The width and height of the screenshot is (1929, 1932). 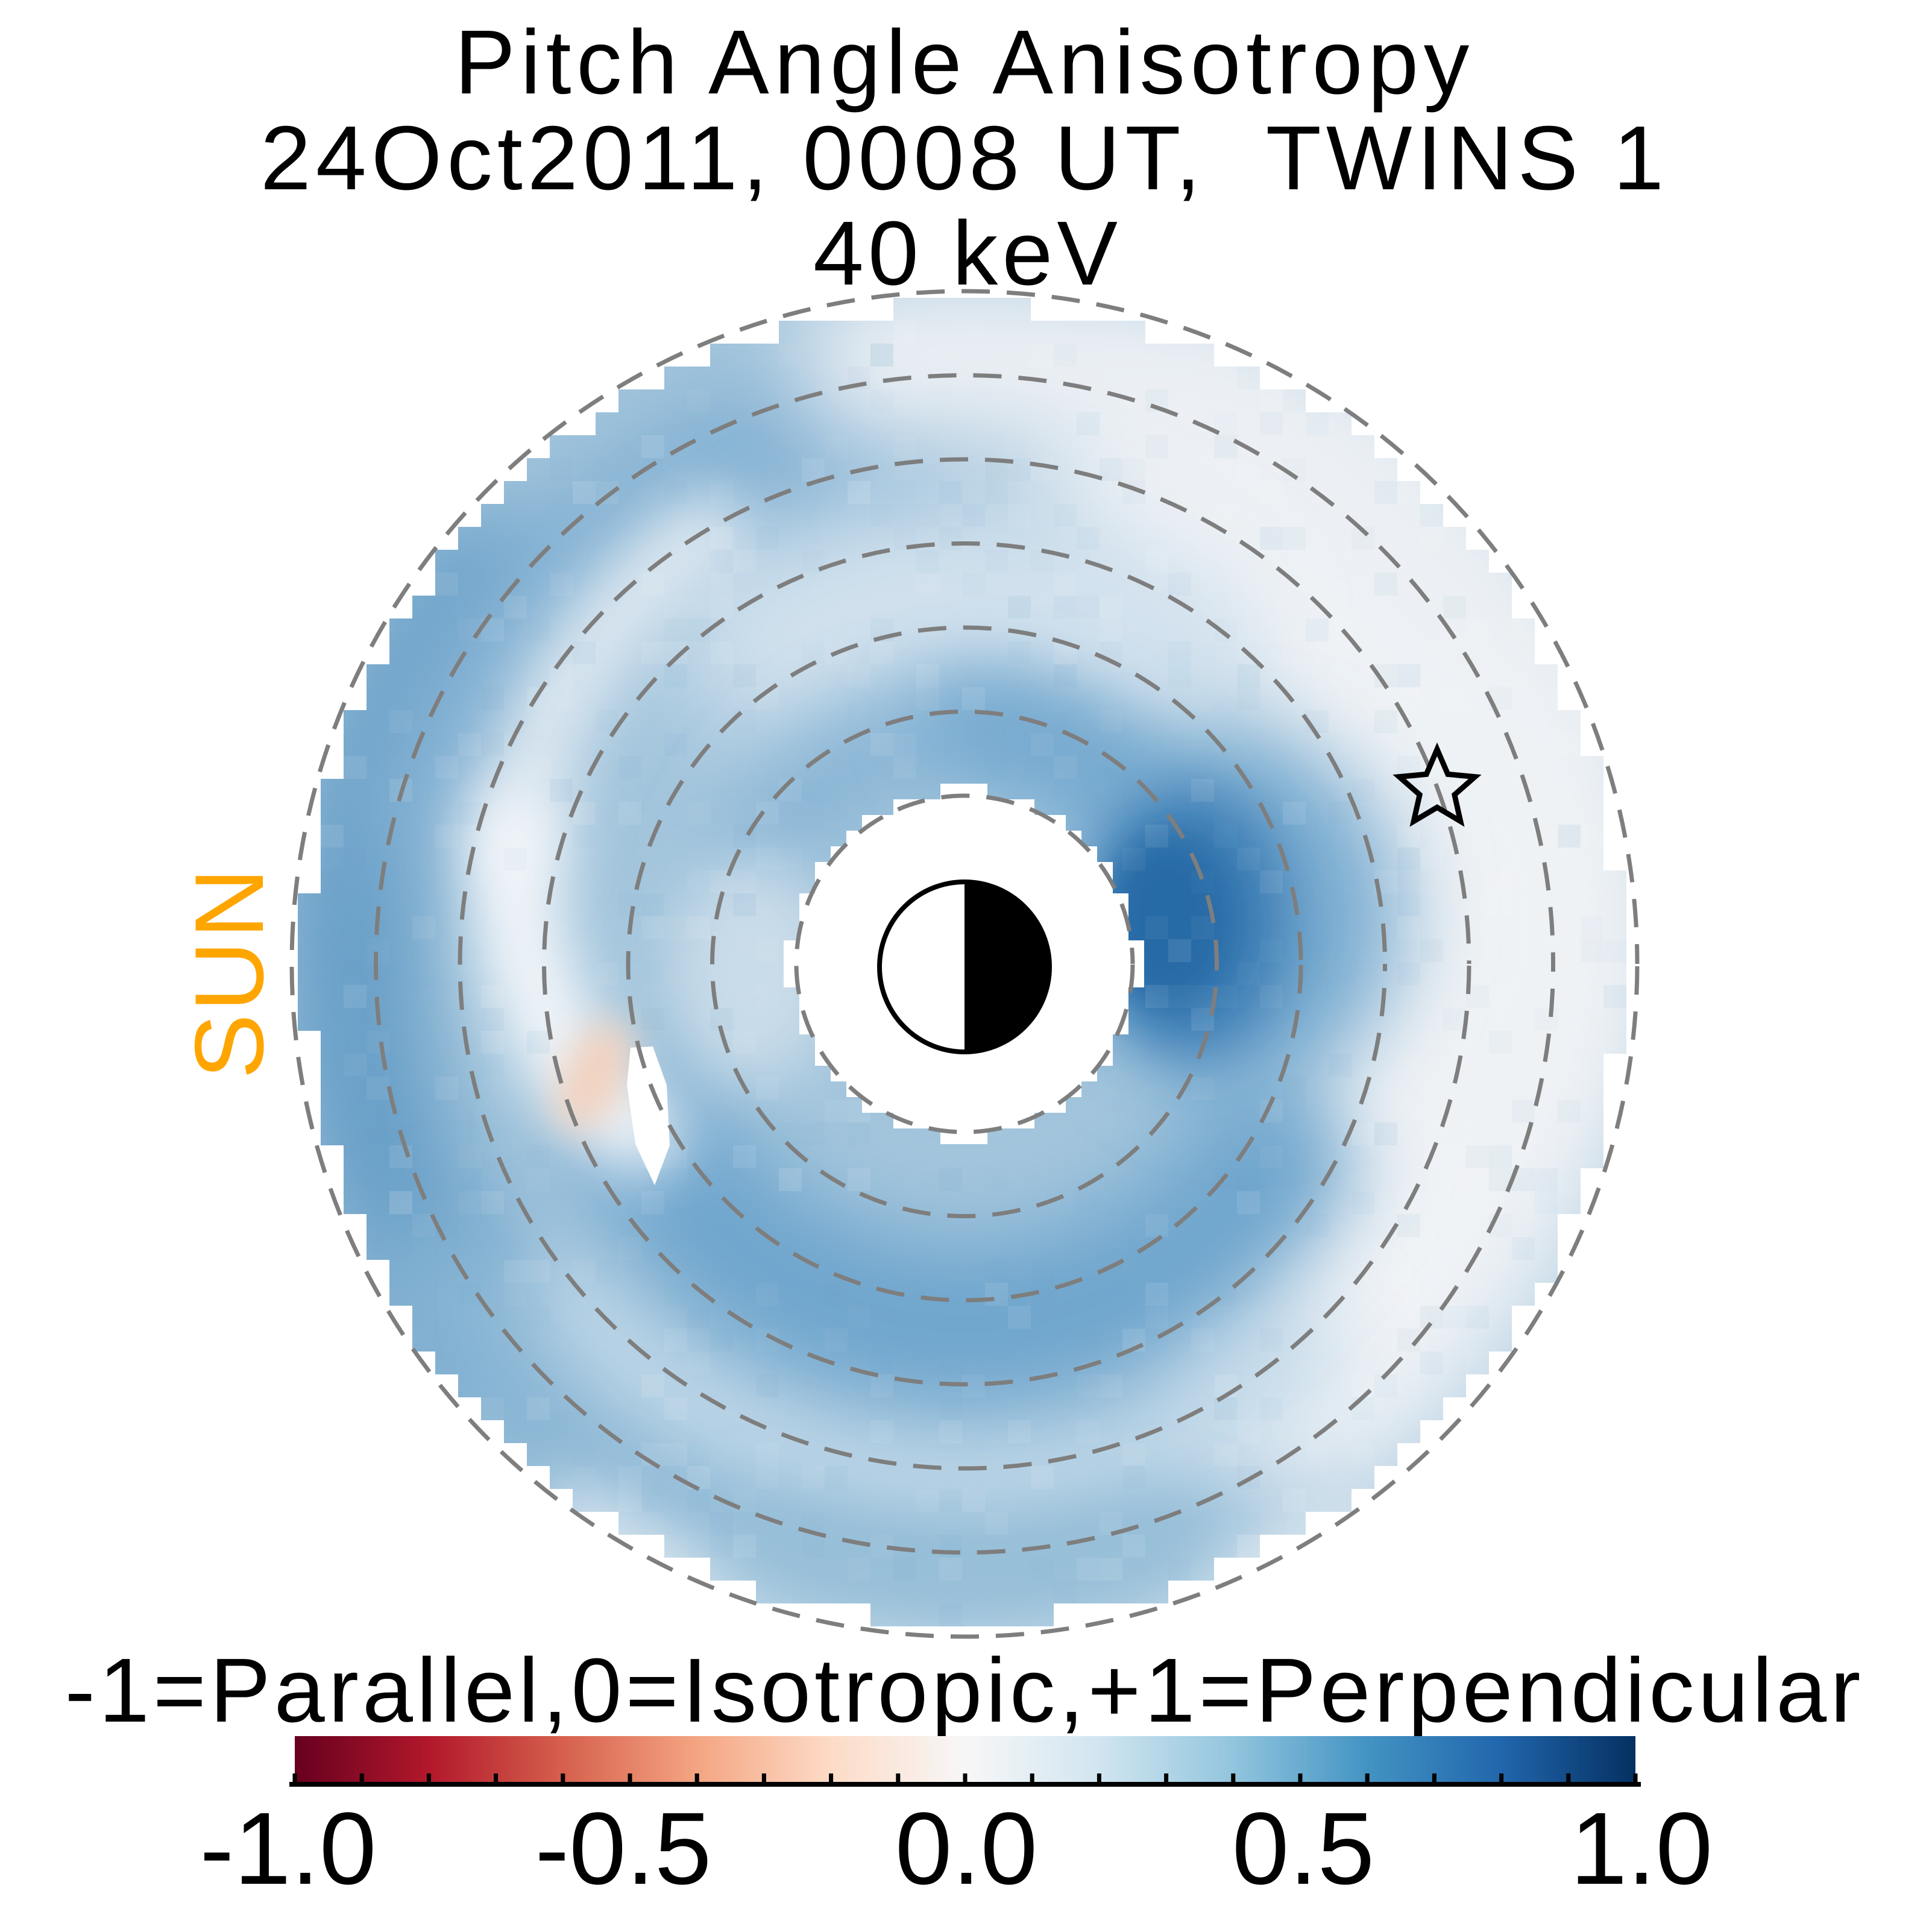 What do you see at coordinates (288, 1849) in the screenshot?
I see `svg-text: -1.0` at bounding box center [288, 1849].